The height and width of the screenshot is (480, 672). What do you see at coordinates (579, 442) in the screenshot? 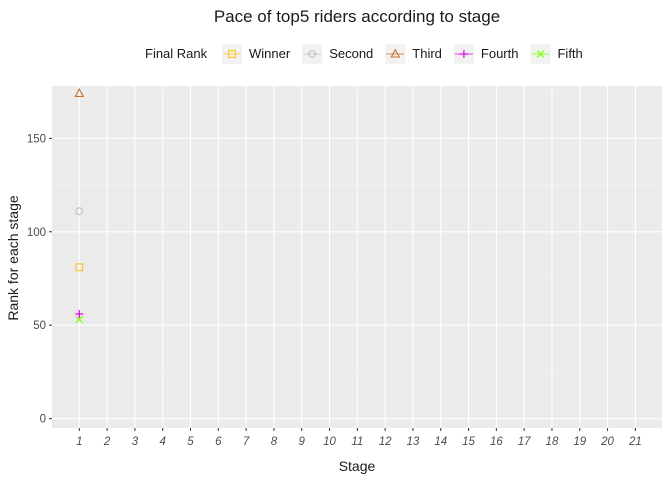
I see `x-tick-label: 19` at bounding box center [579, 442].